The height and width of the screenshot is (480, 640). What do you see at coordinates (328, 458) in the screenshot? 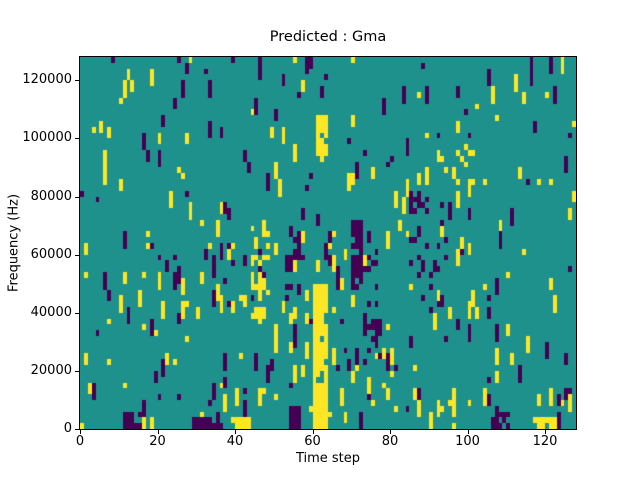
I see `x-axis-label: Time step` at bounding box center [328, 458].